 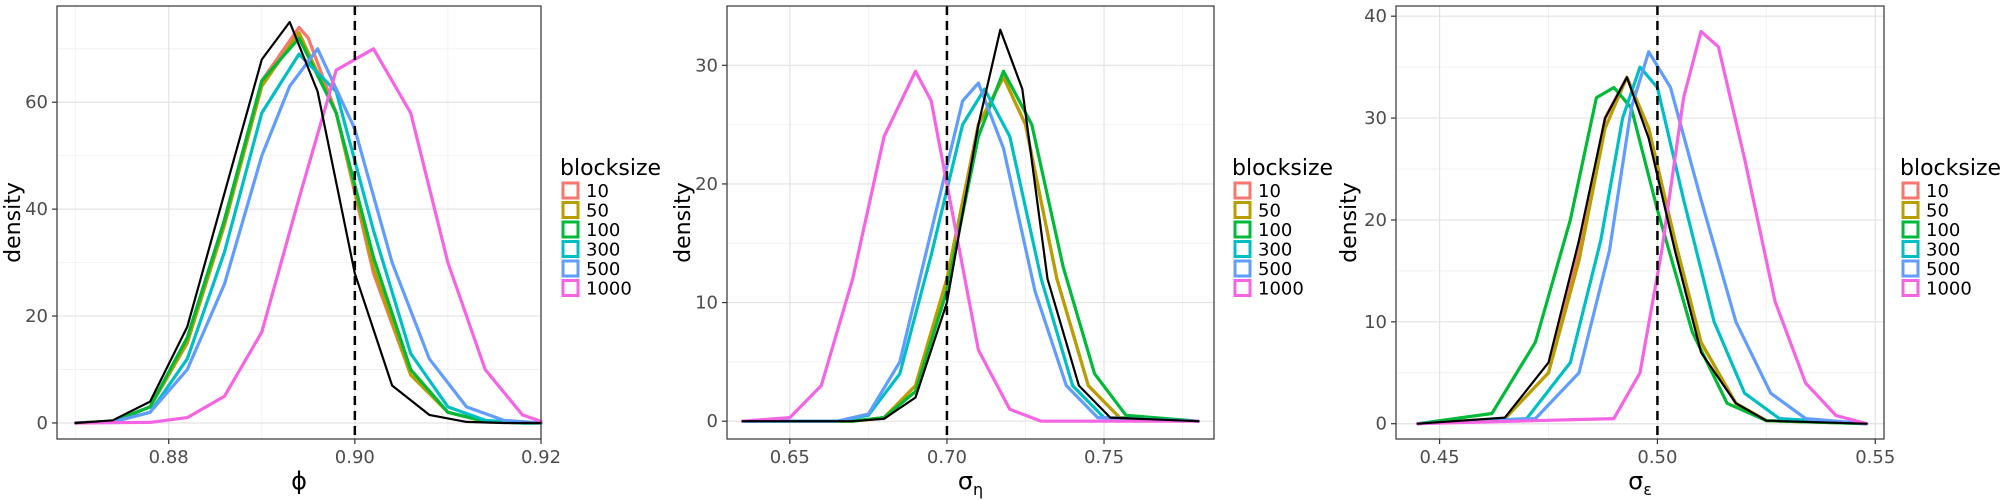 What do you see at coordinates (1657, 457) in the screenshot?
I see `x-tick-label: 0.50` at bounding box center [1657, 457].